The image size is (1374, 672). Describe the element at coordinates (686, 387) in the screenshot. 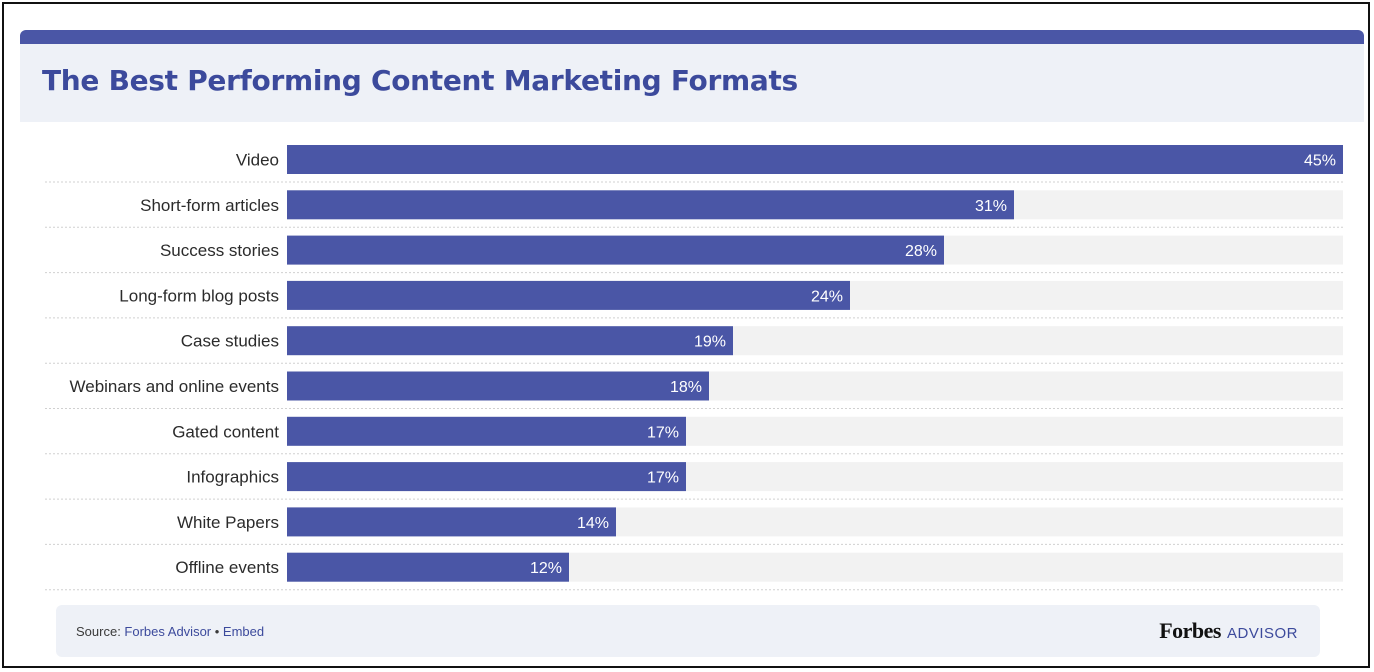

I see `value-label: 18%` at that location.